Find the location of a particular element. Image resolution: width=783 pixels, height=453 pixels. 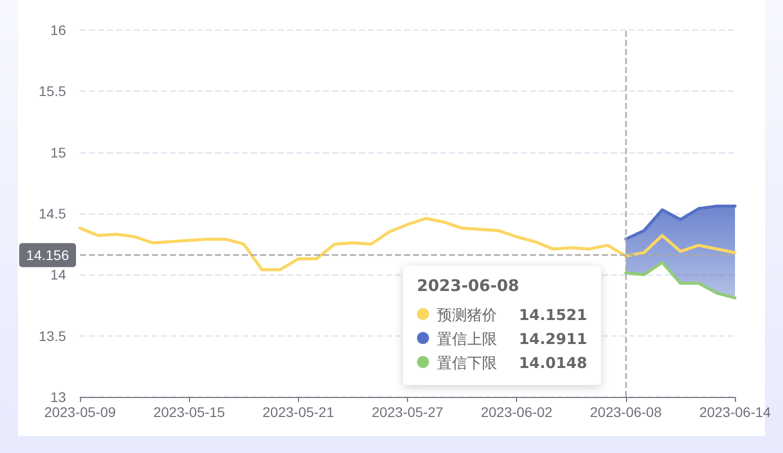

x-tick-label: 2023-06-08 is located at coordinates (626, 412).